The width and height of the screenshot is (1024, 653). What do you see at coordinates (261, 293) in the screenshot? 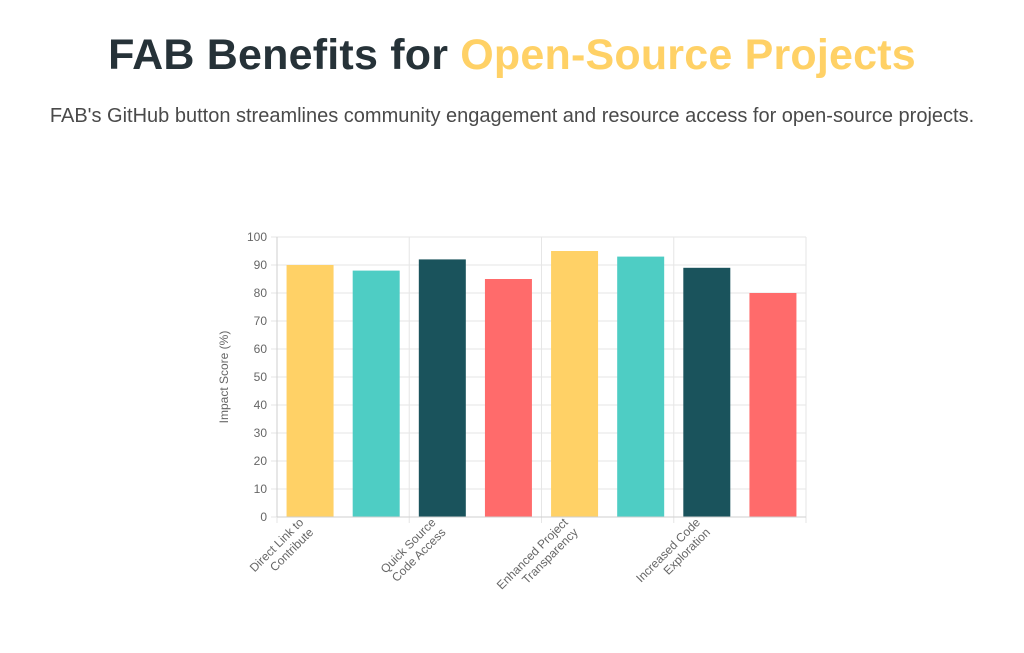
I see `y-tick-label: 80` at bounding box center [261, 293].